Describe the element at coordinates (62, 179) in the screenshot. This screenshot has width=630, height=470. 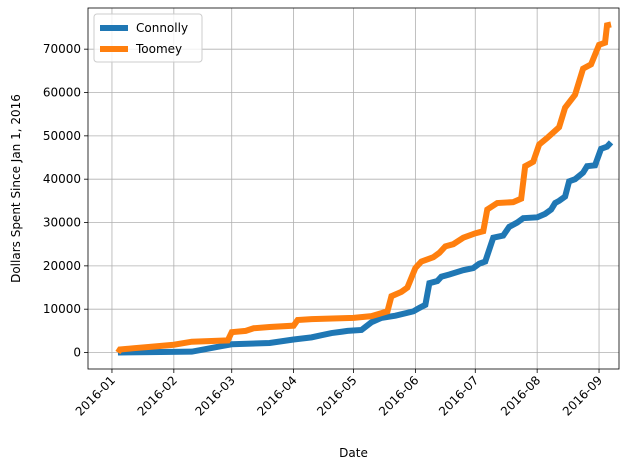
I see `y-tick-label: 40000` at that location.